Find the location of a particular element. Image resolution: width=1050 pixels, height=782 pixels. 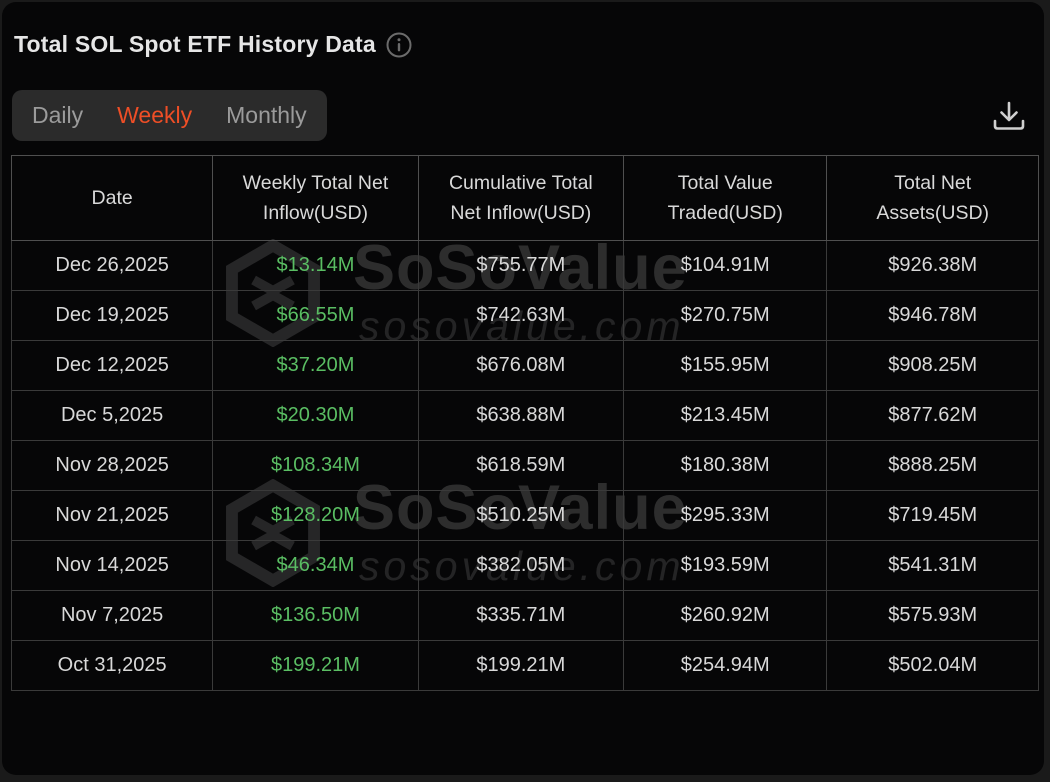

date-cell: Dec 19,2025 is located at coordinates (112, 315).